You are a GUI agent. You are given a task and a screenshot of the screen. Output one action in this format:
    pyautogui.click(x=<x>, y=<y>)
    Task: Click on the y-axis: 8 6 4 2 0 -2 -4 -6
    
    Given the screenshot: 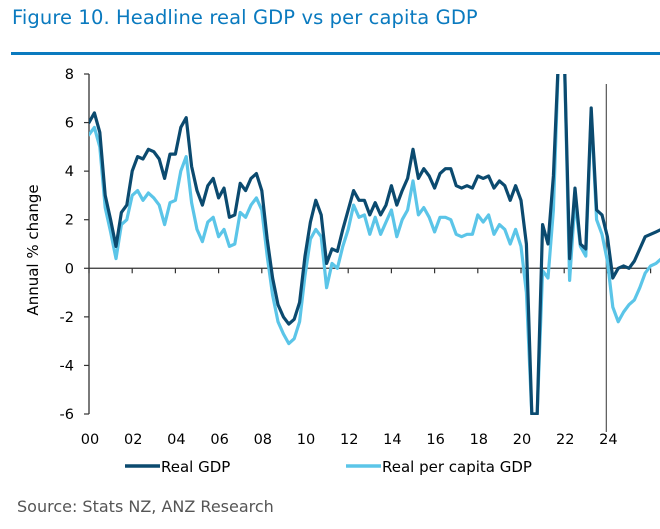 What is the action you would take?
    pyautogui.click(x=75, y=245)
    